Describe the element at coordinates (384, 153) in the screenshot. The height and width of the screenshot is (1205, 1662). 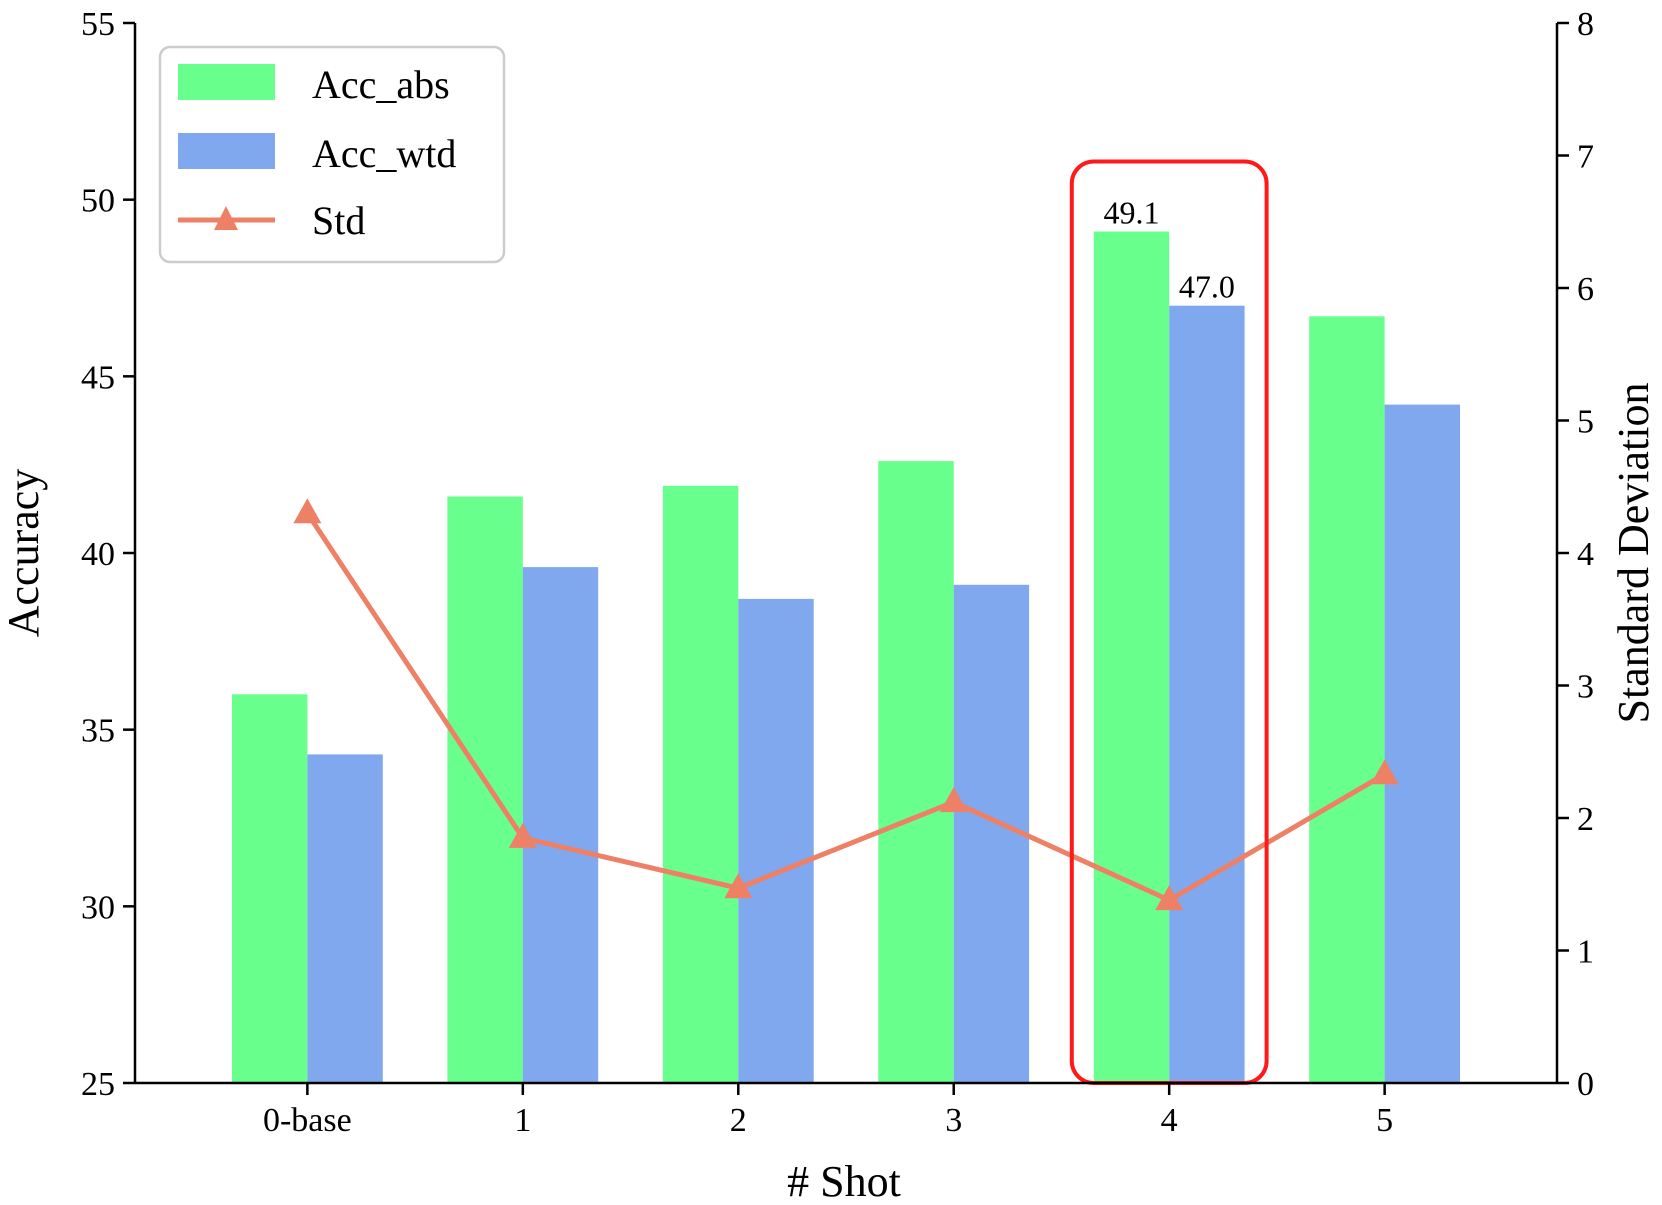
I see `legend-label-acc-wtd: Acc_wtd` at that location.